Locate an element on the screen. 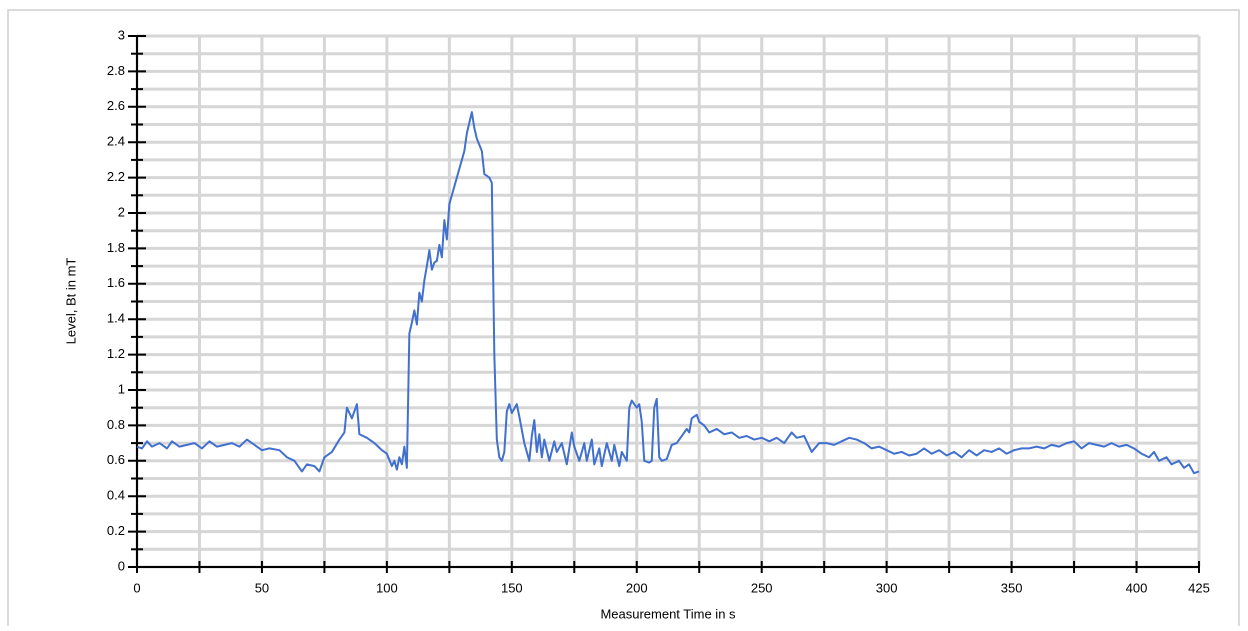 The width and height of the screenshot is (1248, 631). x-axis-title: Measurement Time in s is located at coordinates (668, 613).